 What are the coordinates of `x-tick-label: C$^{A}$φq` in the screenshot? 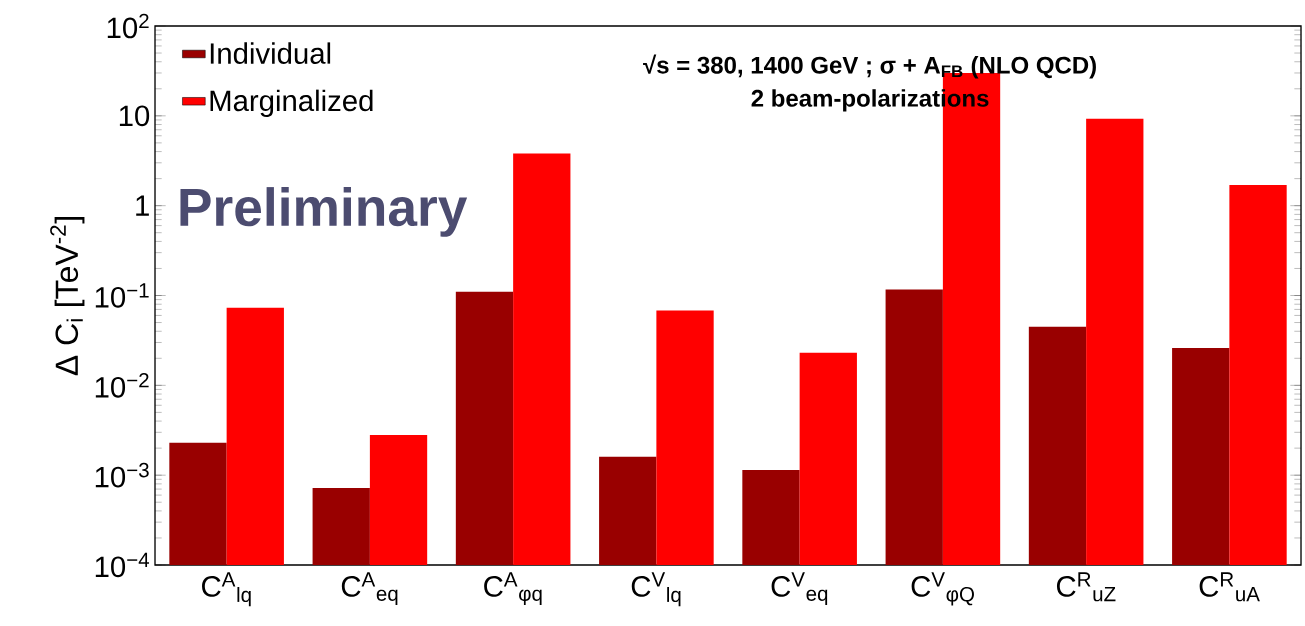 It's located at (513, 588).